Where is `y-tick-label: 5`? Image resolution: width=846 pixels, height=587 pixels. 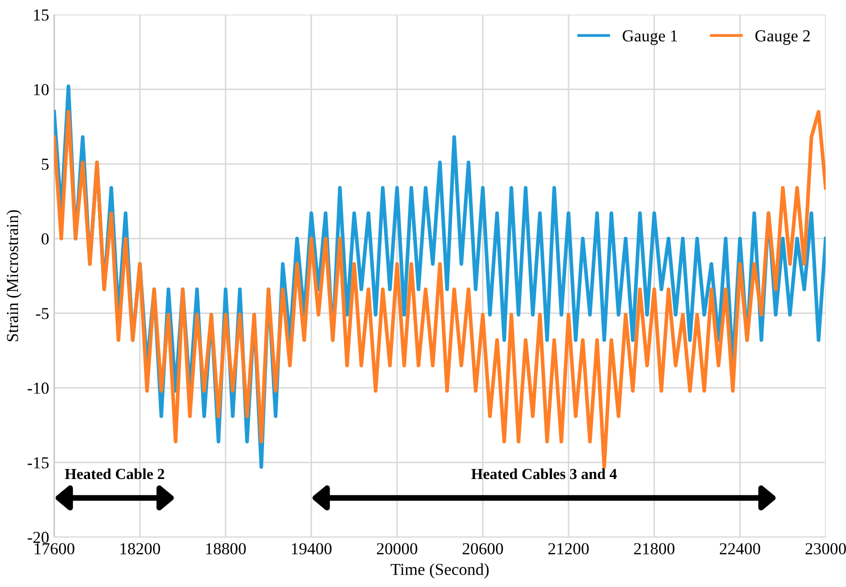 y-tick-label: 5 is located at coordinates (45, 164).